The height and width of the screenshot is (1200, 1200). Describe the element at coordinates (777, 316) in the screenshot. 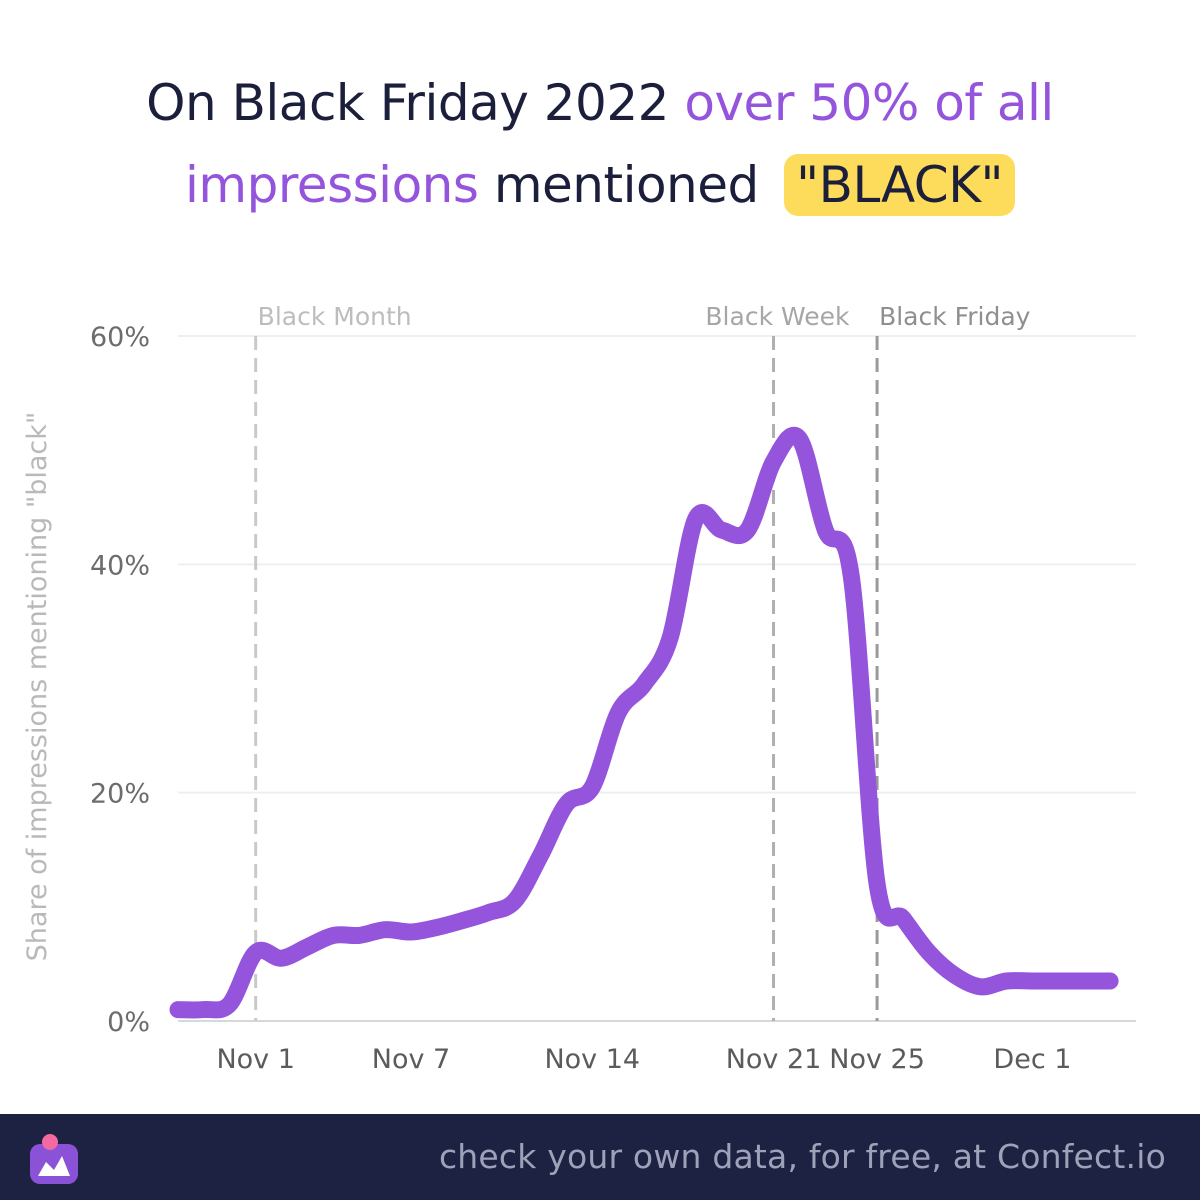

I see `marker-label: Black Week` at that location.